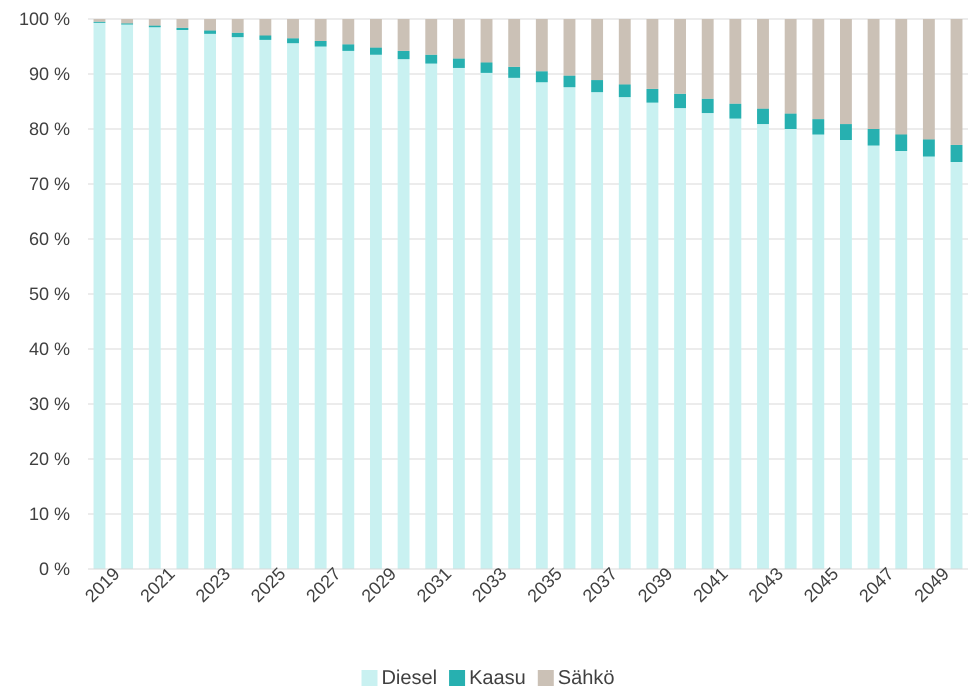  I want to click on y-tick-label: 50 %, so click(49, 294).